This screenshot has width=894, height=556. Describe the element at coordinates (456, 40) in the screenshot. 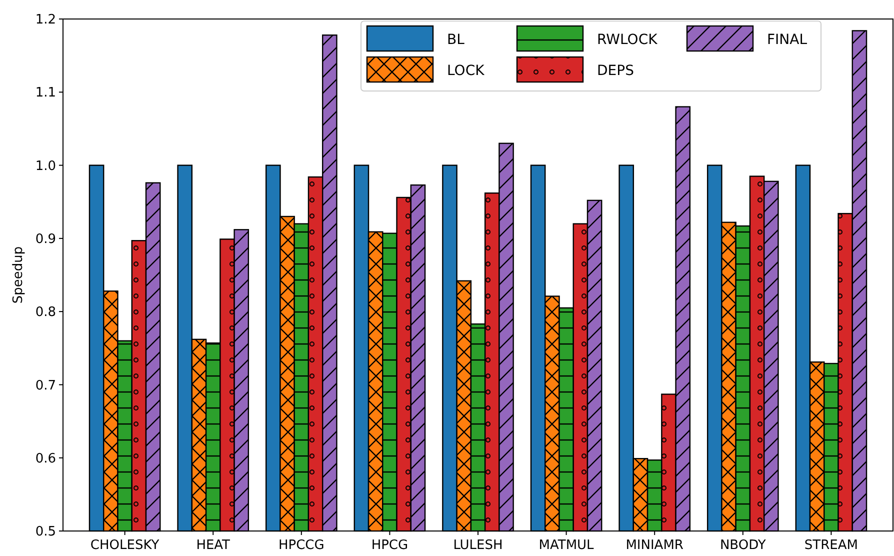

I see `legend-label: BL` at that location.